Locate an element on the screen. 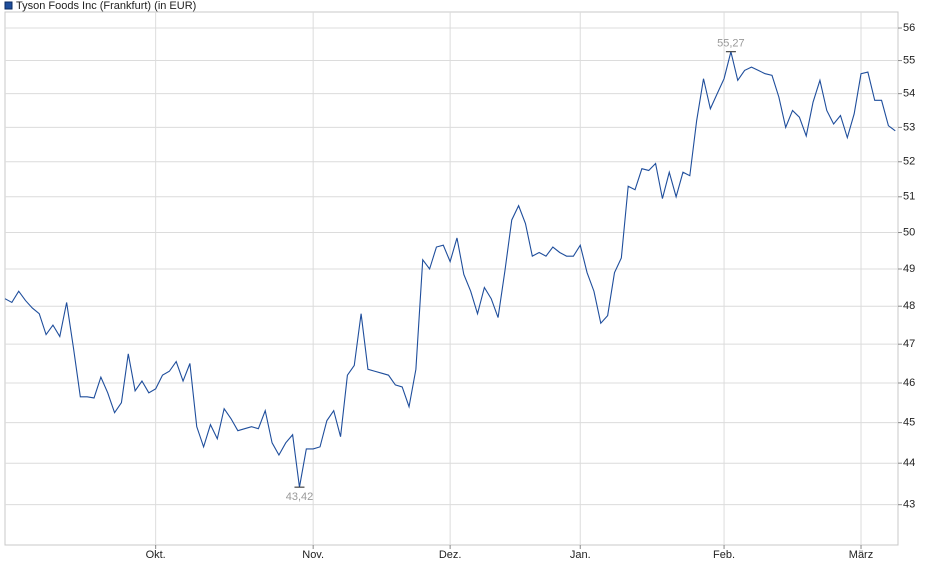  y-tick-label: 51 is located at coordinates (909, 197).